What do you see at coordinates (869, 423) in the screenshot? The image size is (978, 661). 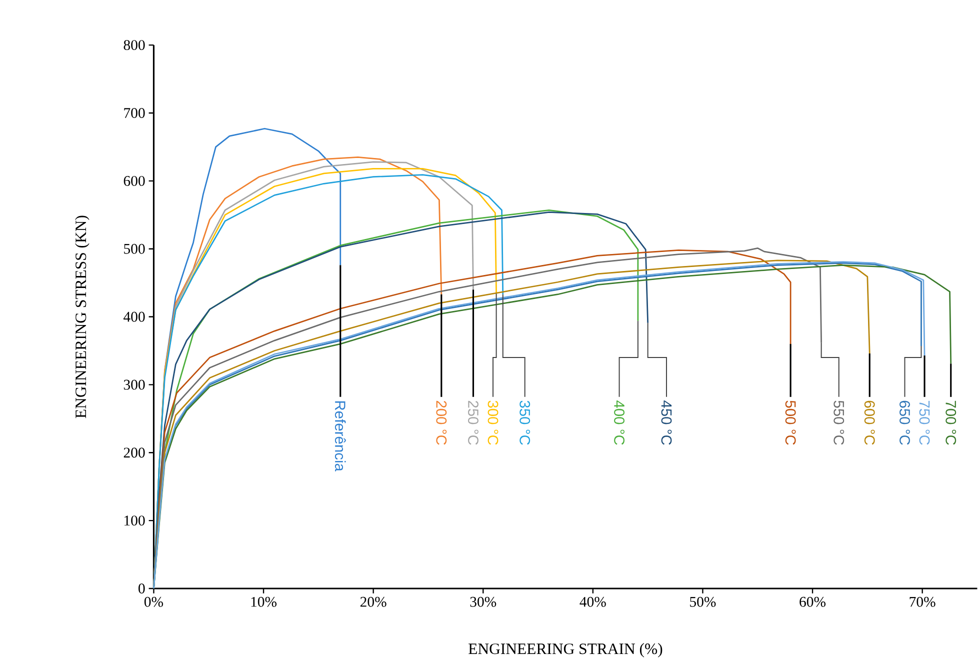 I see `text: 600 °C` at bounding box center [869, 423].